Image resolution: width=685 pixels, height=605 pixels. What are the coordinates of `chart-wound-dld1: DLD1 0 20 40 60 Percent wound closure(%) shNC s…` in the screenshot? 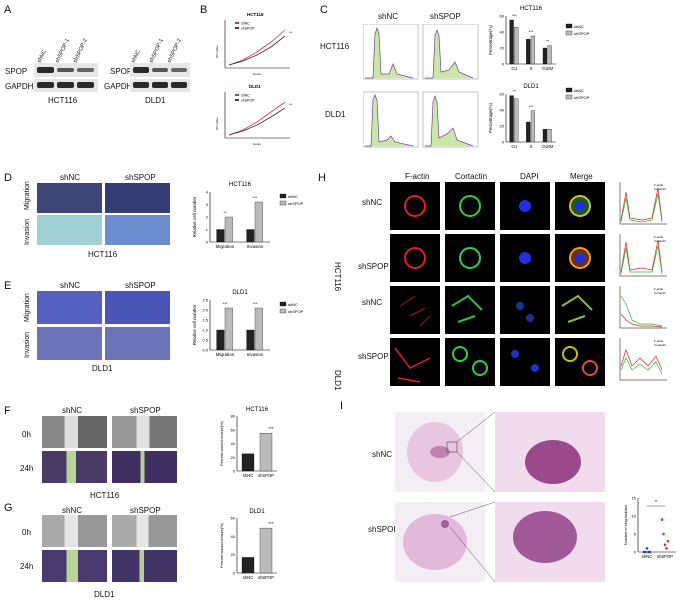 It's located at (248, 544).